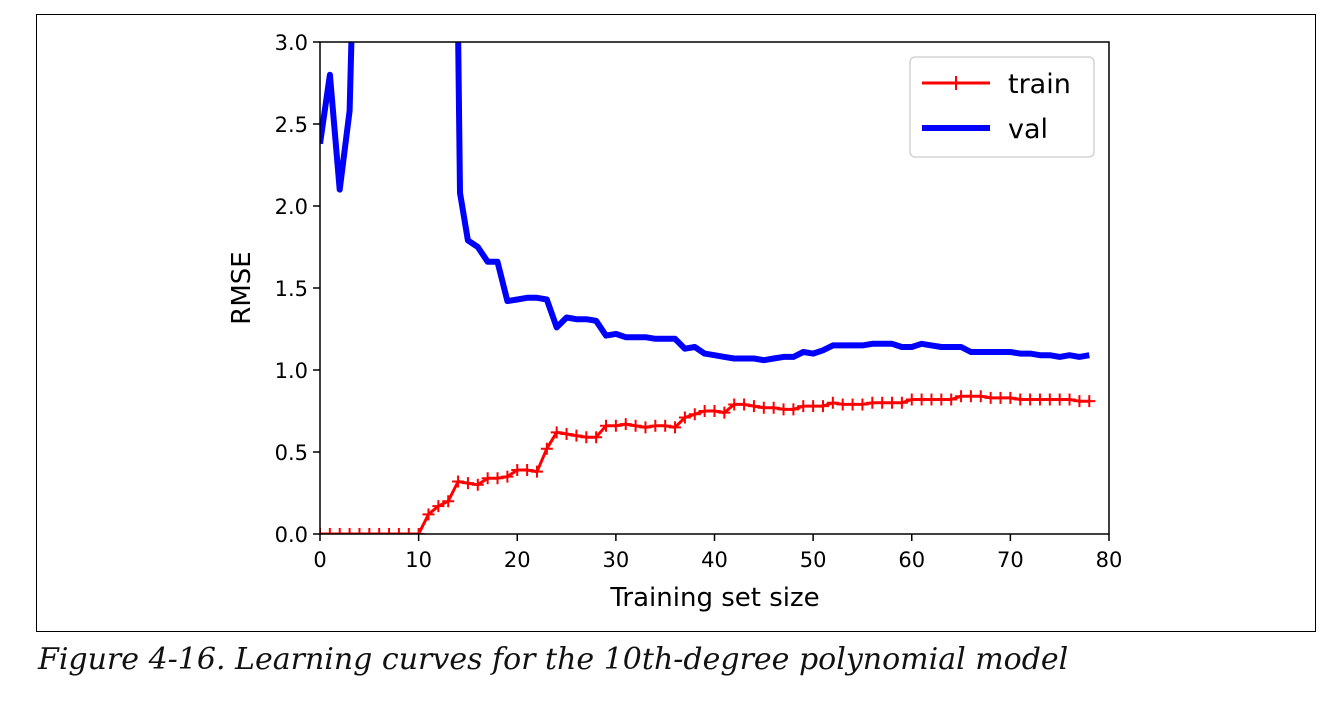  What do you see at coordinates (1002, 107) in the screenshot?
I see `legend: train val` at bounding box center [1002, 107].